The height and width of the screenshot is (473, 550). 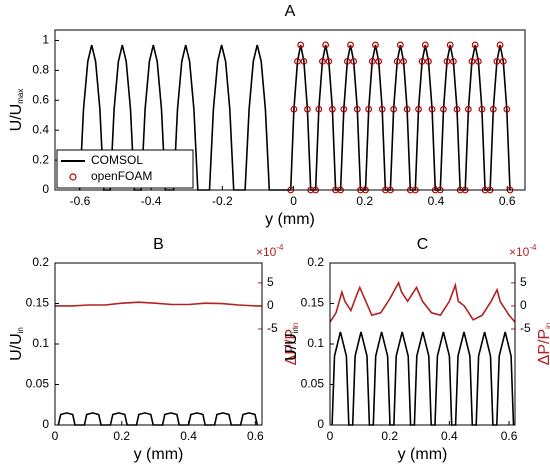 What do you see at coordinates (523, 305) in the screenshot?
I see `y2-tick-label: 0` at bounding box center [523, 305].